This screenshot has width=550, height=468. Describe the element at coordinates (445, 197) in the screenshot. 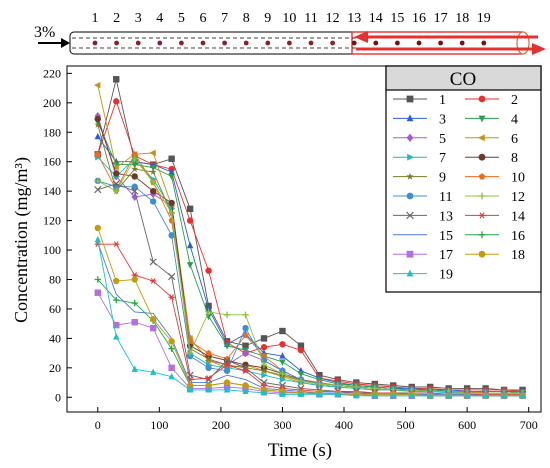

I see `legend-label: 11` at that location.